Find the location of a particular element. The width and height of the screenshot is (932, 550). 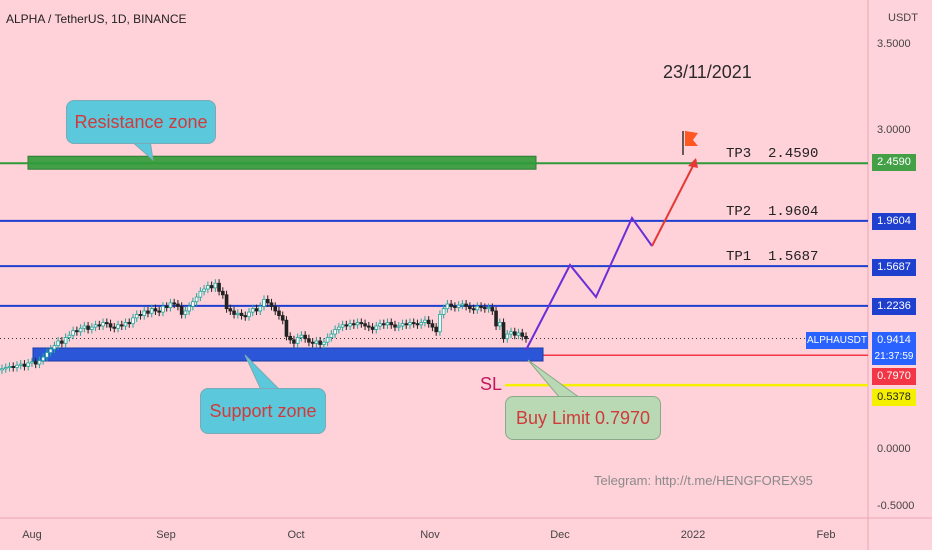

tp2-value: 1.9604 is located at coordinates (793, 212).